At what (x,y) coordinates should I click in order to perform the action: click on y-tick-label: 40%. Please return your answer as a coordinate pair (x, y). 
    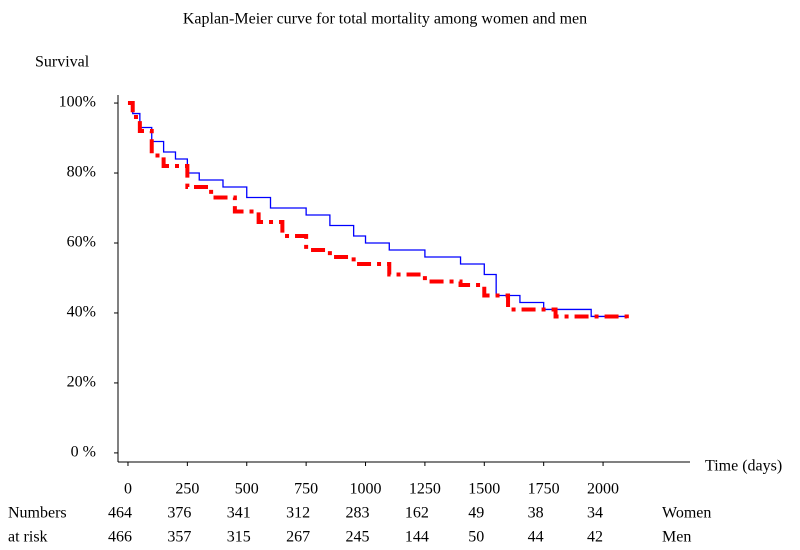
    Looking at the image, I should click on (81, 312).